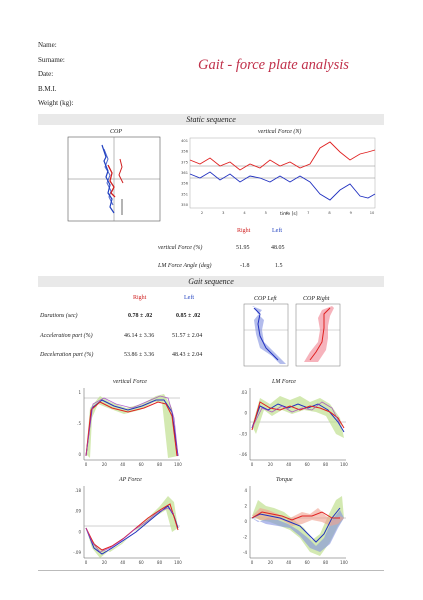  Describe the element at coordinates (211, 570) in the screenshot. I see `footer-rule` at that location.